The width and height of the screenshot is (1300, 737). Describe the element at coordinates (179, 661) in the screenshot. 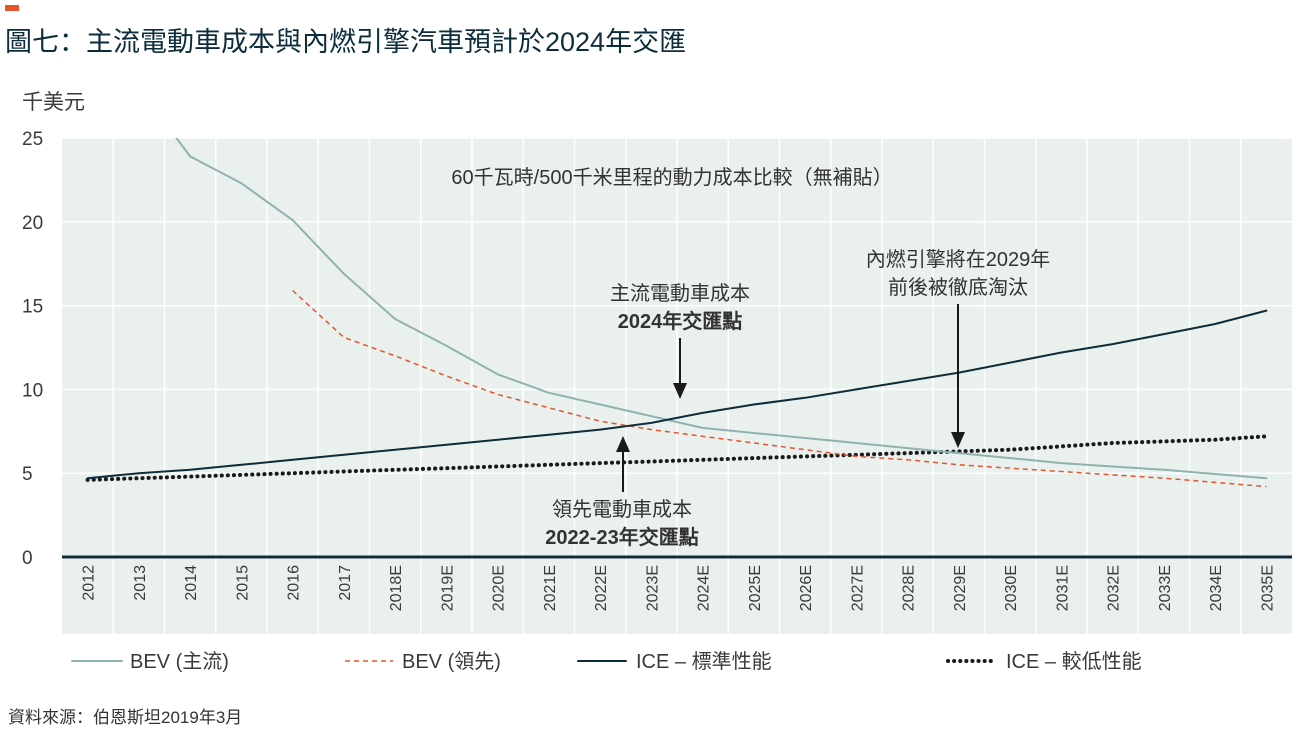

I see `legend-label-0: BEV (主流)` at that location.